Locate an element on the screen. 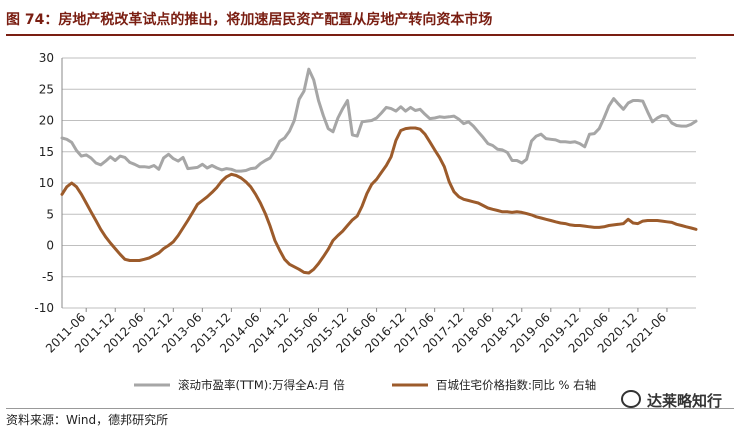  figure-title: 图 74：房地产税改革试点的推出，将加速居民资产配置从房地产转向资本市场 is located at coordinates (370, 21).